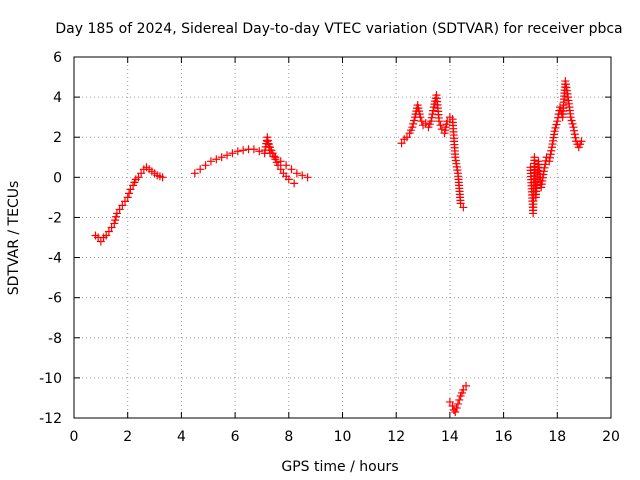 The width and height of the screenshot is (640, 480). What do you see at coordinates (55, 218) in the screenshot?
I see `y-tick-label: -2` at bounding box center [55, 218].